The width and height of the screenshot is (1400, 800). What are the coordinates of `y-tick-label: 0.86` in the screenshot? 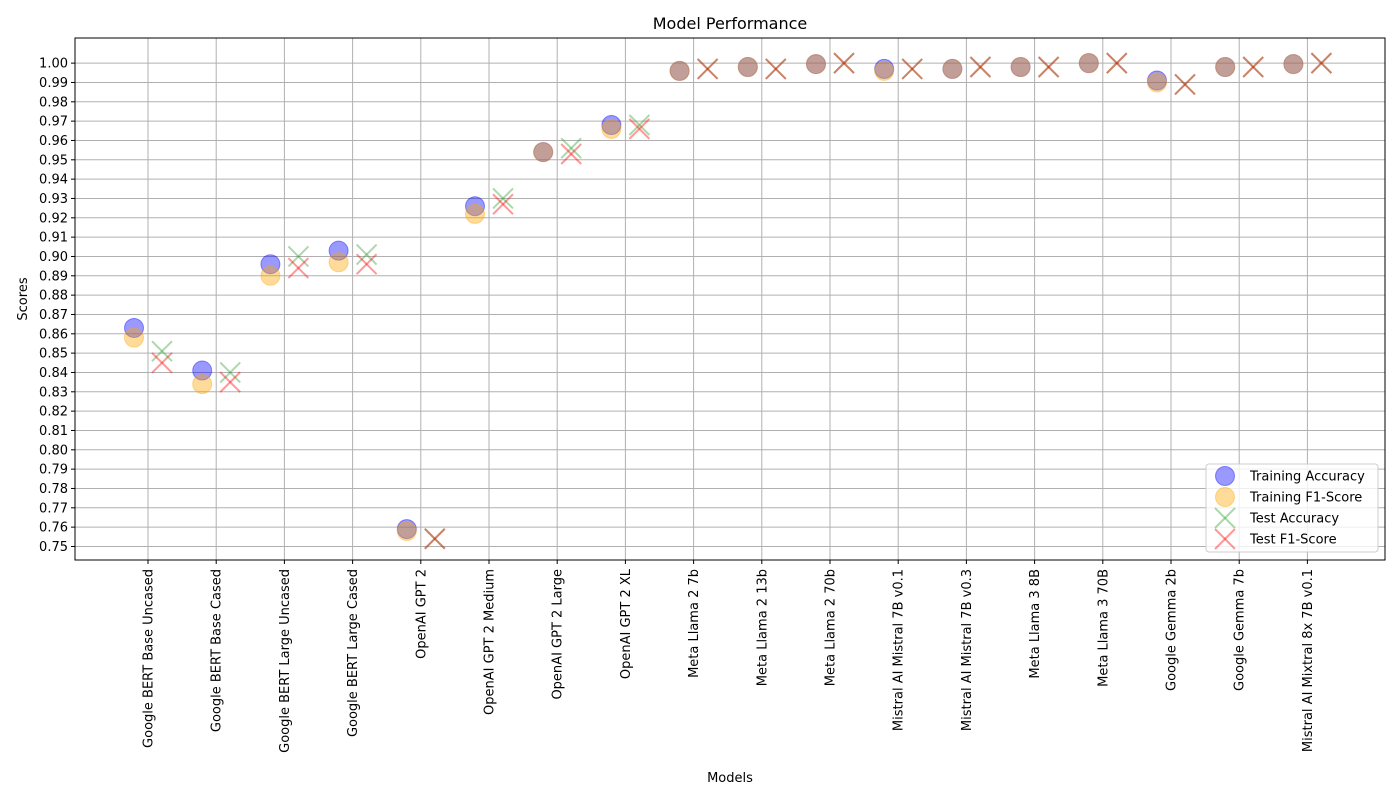 It's located at (53, 334).